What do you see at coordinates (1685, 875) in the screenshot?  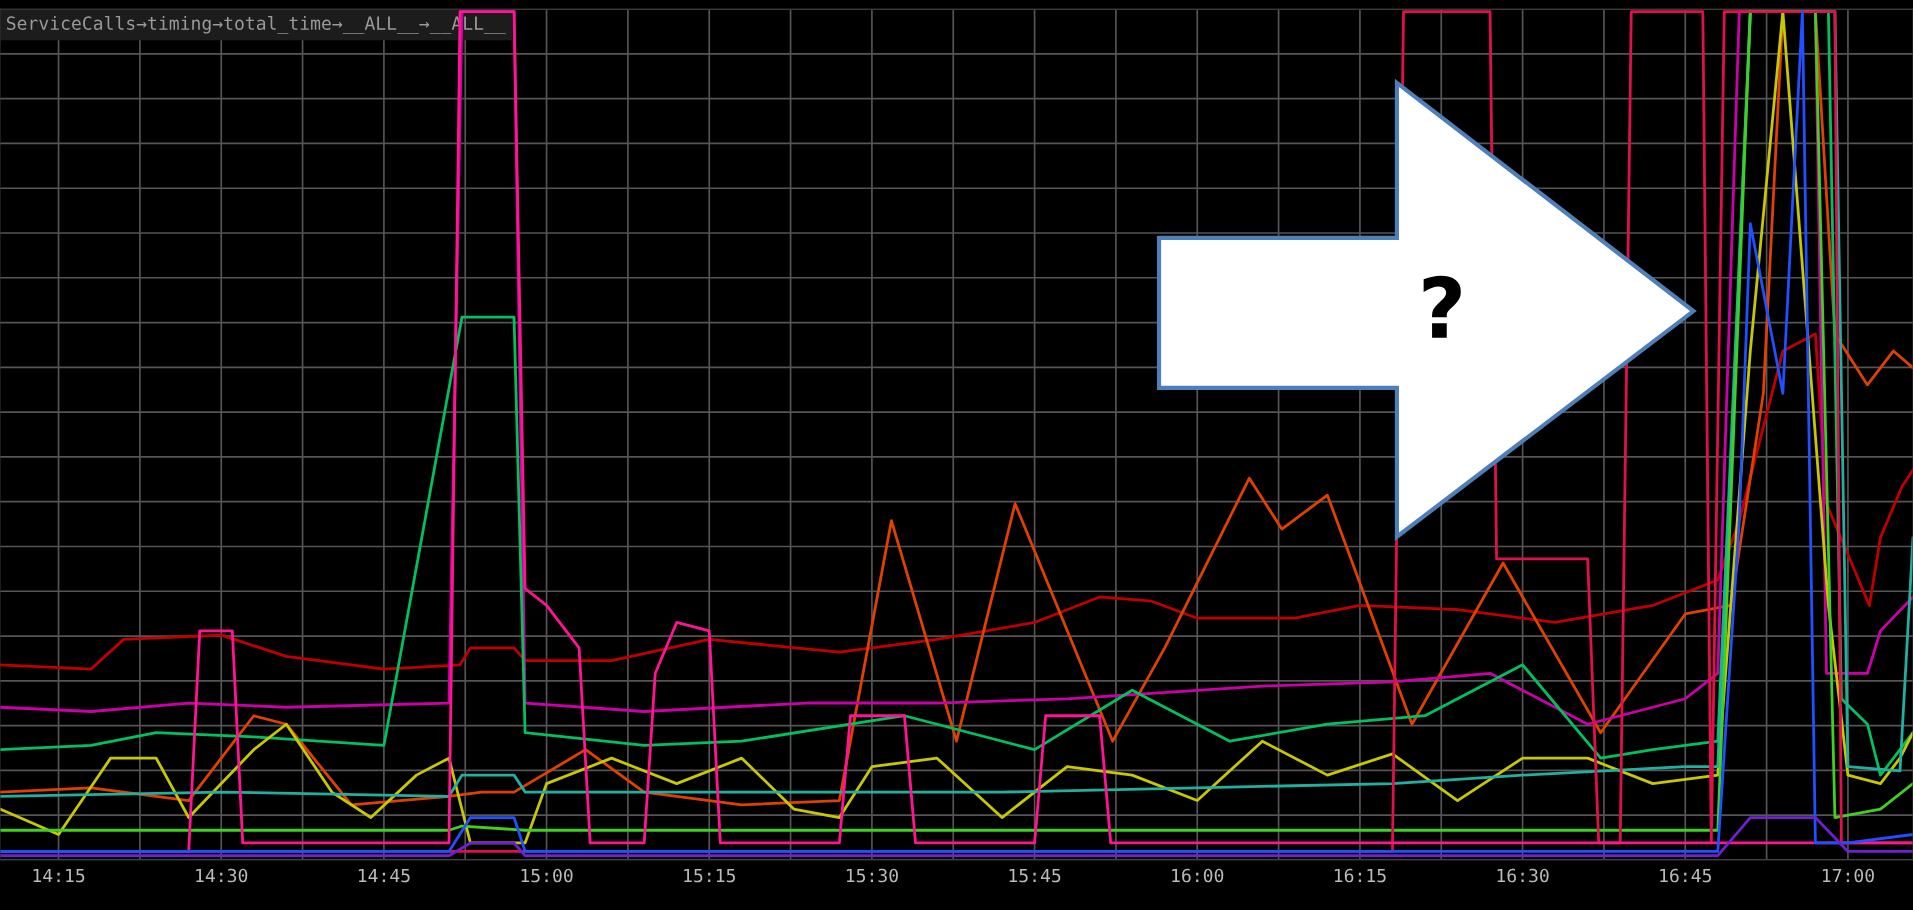 I see `x-tick-label: 16:45` at bounding box center [1685, 875].